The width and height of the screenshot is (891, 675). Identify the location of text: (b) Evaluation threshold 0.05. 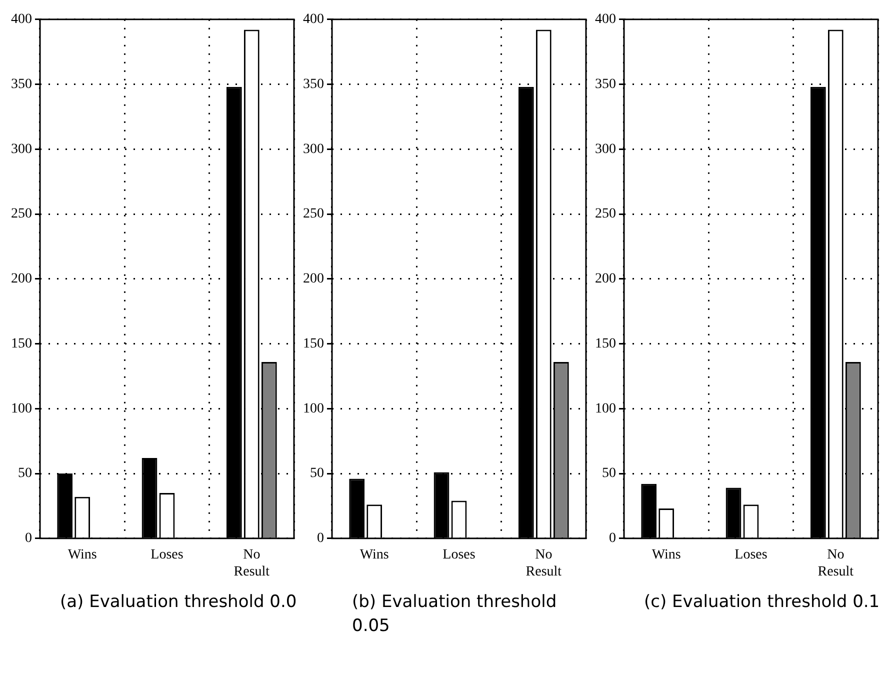
(454, 614).